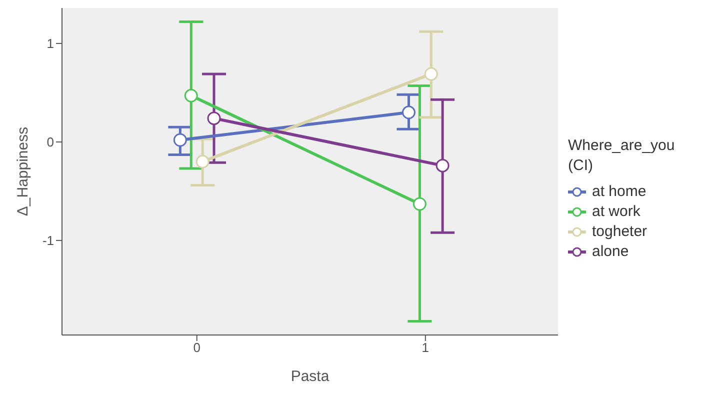 The height and width of the screenshot is (398, 709). What do you see at coordinates (610, 252) in the screenshot?
I see `legend-label: alone` at bounding box center [610, 252].